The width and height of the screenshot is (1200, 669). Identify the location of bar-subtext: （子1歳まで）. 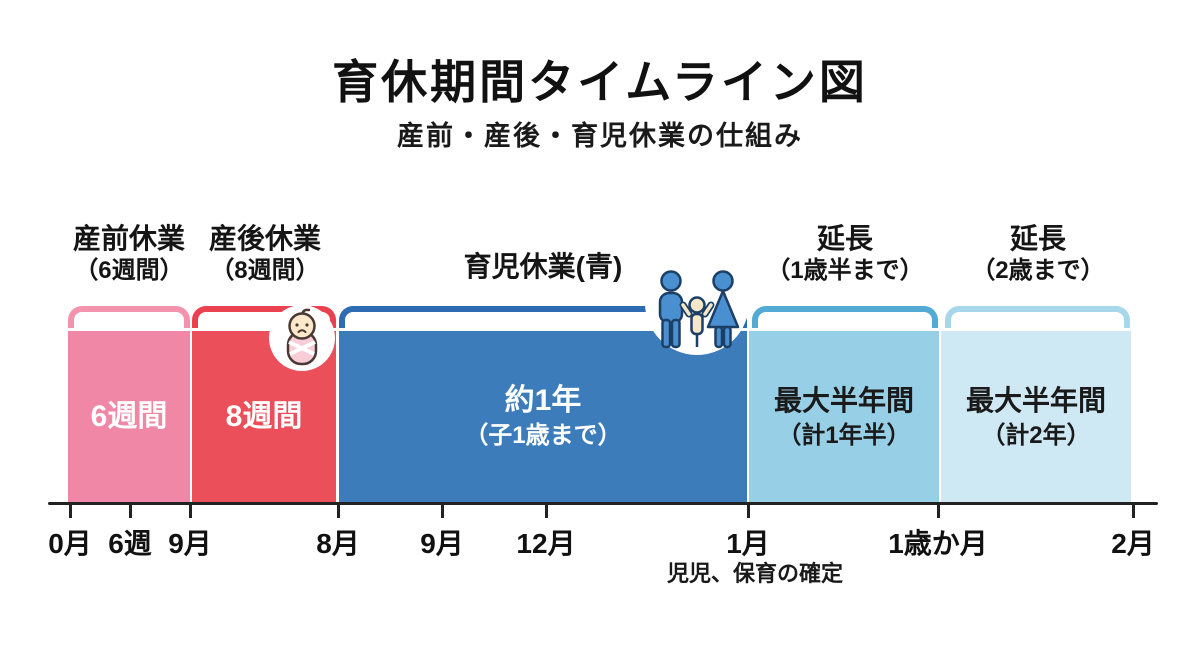
(543, 435).